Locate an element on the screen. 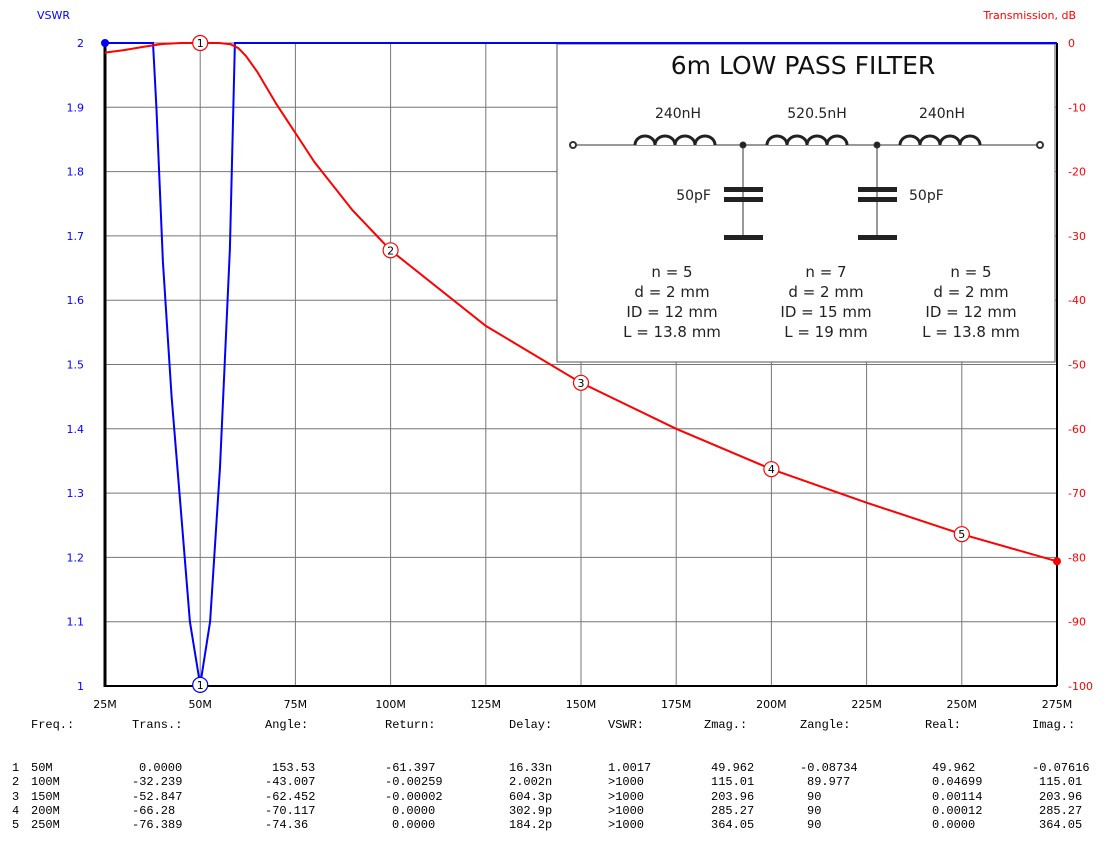  coil-spec-line: L = 19 mm is located at coordinates (826, 332).